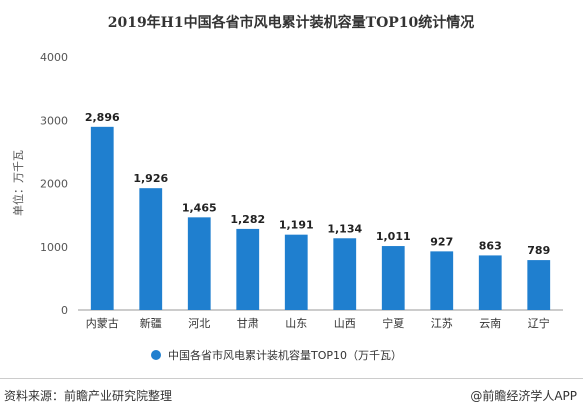  What do you see at coordinates (247, 219) in the screenshot?
I see `bar-value-label: 1,282` at bounding box center [247, 219].